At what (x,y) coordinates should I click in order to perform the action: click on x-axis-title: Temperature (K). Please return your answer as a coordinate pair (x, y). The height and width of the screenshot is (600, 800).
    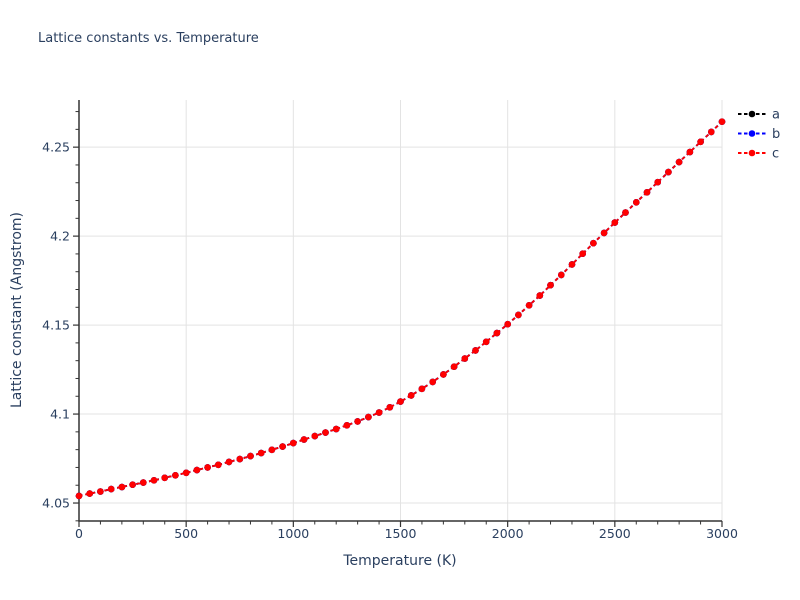
    Looking at the image, I should click on (400, 561).